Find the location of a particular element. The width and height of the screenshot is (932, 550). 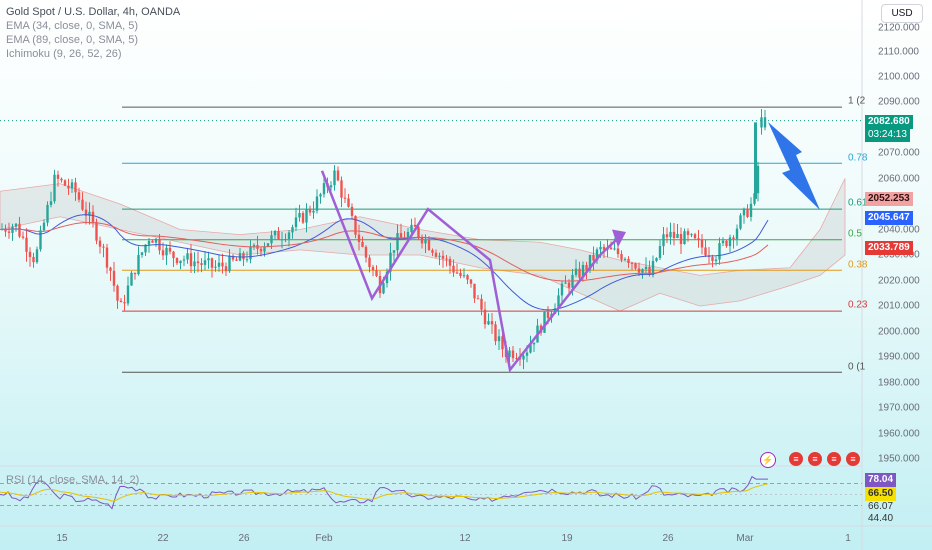

time-tick: Feb is located at coordinates (324, 538).